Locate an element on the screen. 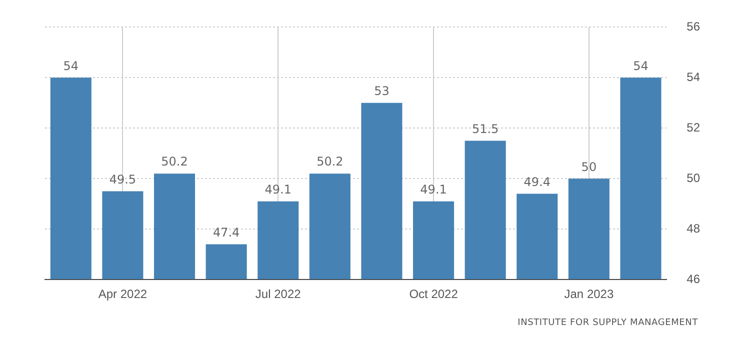  y-tick-label: 52 is located at coordinates (693, 127).